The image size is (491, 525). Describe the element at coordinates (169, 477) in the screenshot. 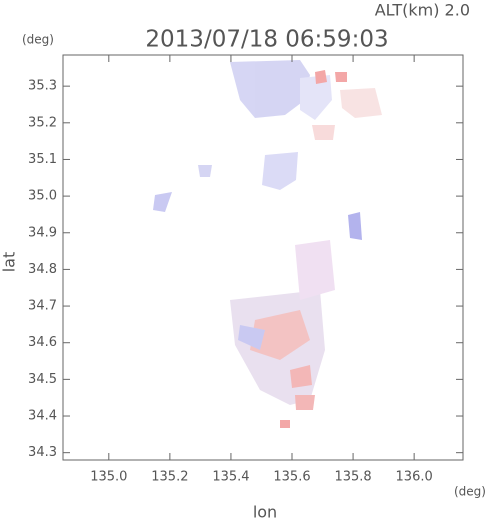

I see `x-tick-label: 135.2` at that location.